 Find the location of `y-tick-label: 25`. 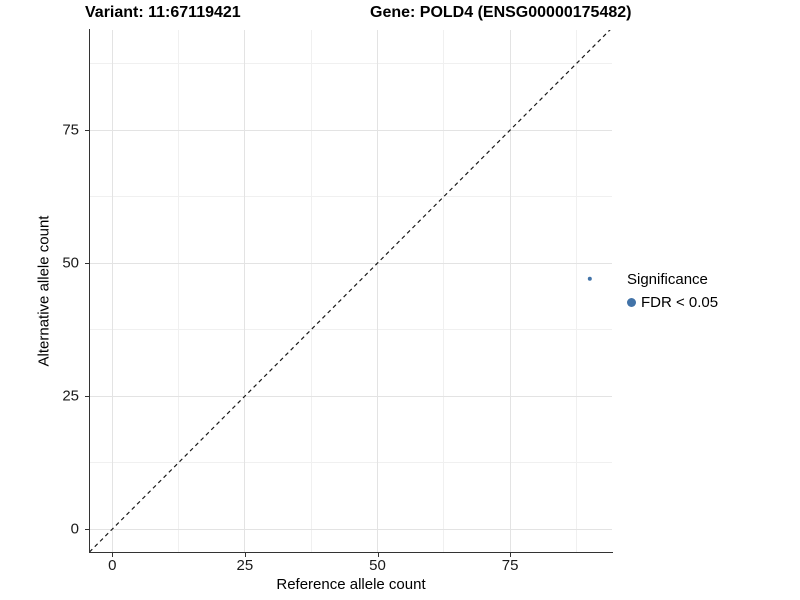

y-tick-label: 25 is located at coordinates (70, 396).